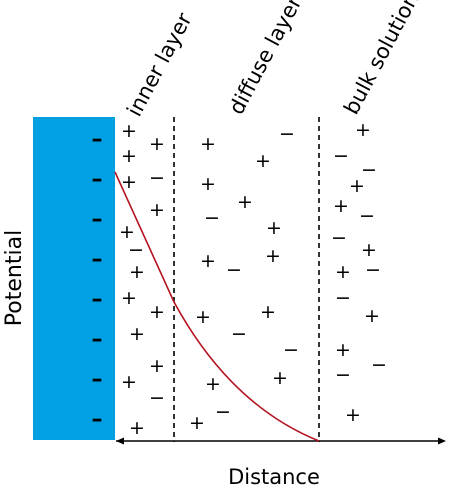 This screenshot has height=493, width=461. Describe the element at coordinates (97, 279) in the screenshot. I see `electrode-charges: – – – – – – – –` at that location.